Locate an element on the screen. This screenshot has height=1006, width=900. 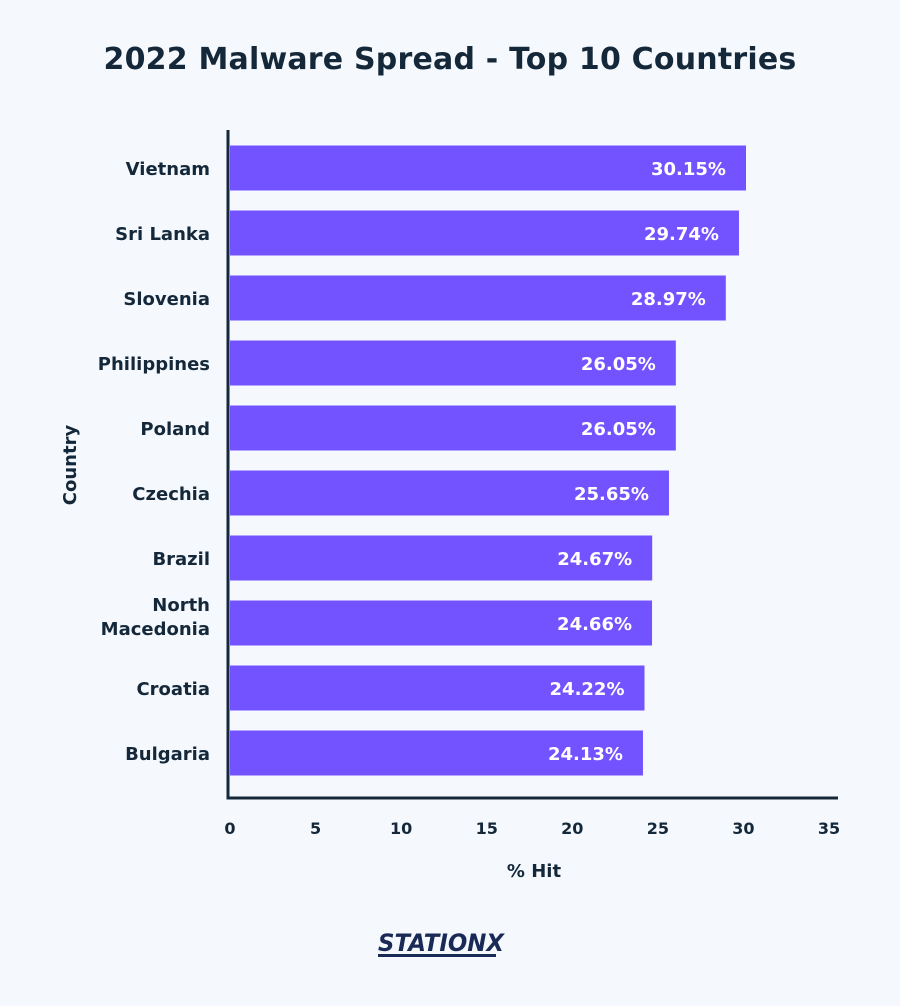
x-tick-label: 5 is located at coordinates (315, 828).